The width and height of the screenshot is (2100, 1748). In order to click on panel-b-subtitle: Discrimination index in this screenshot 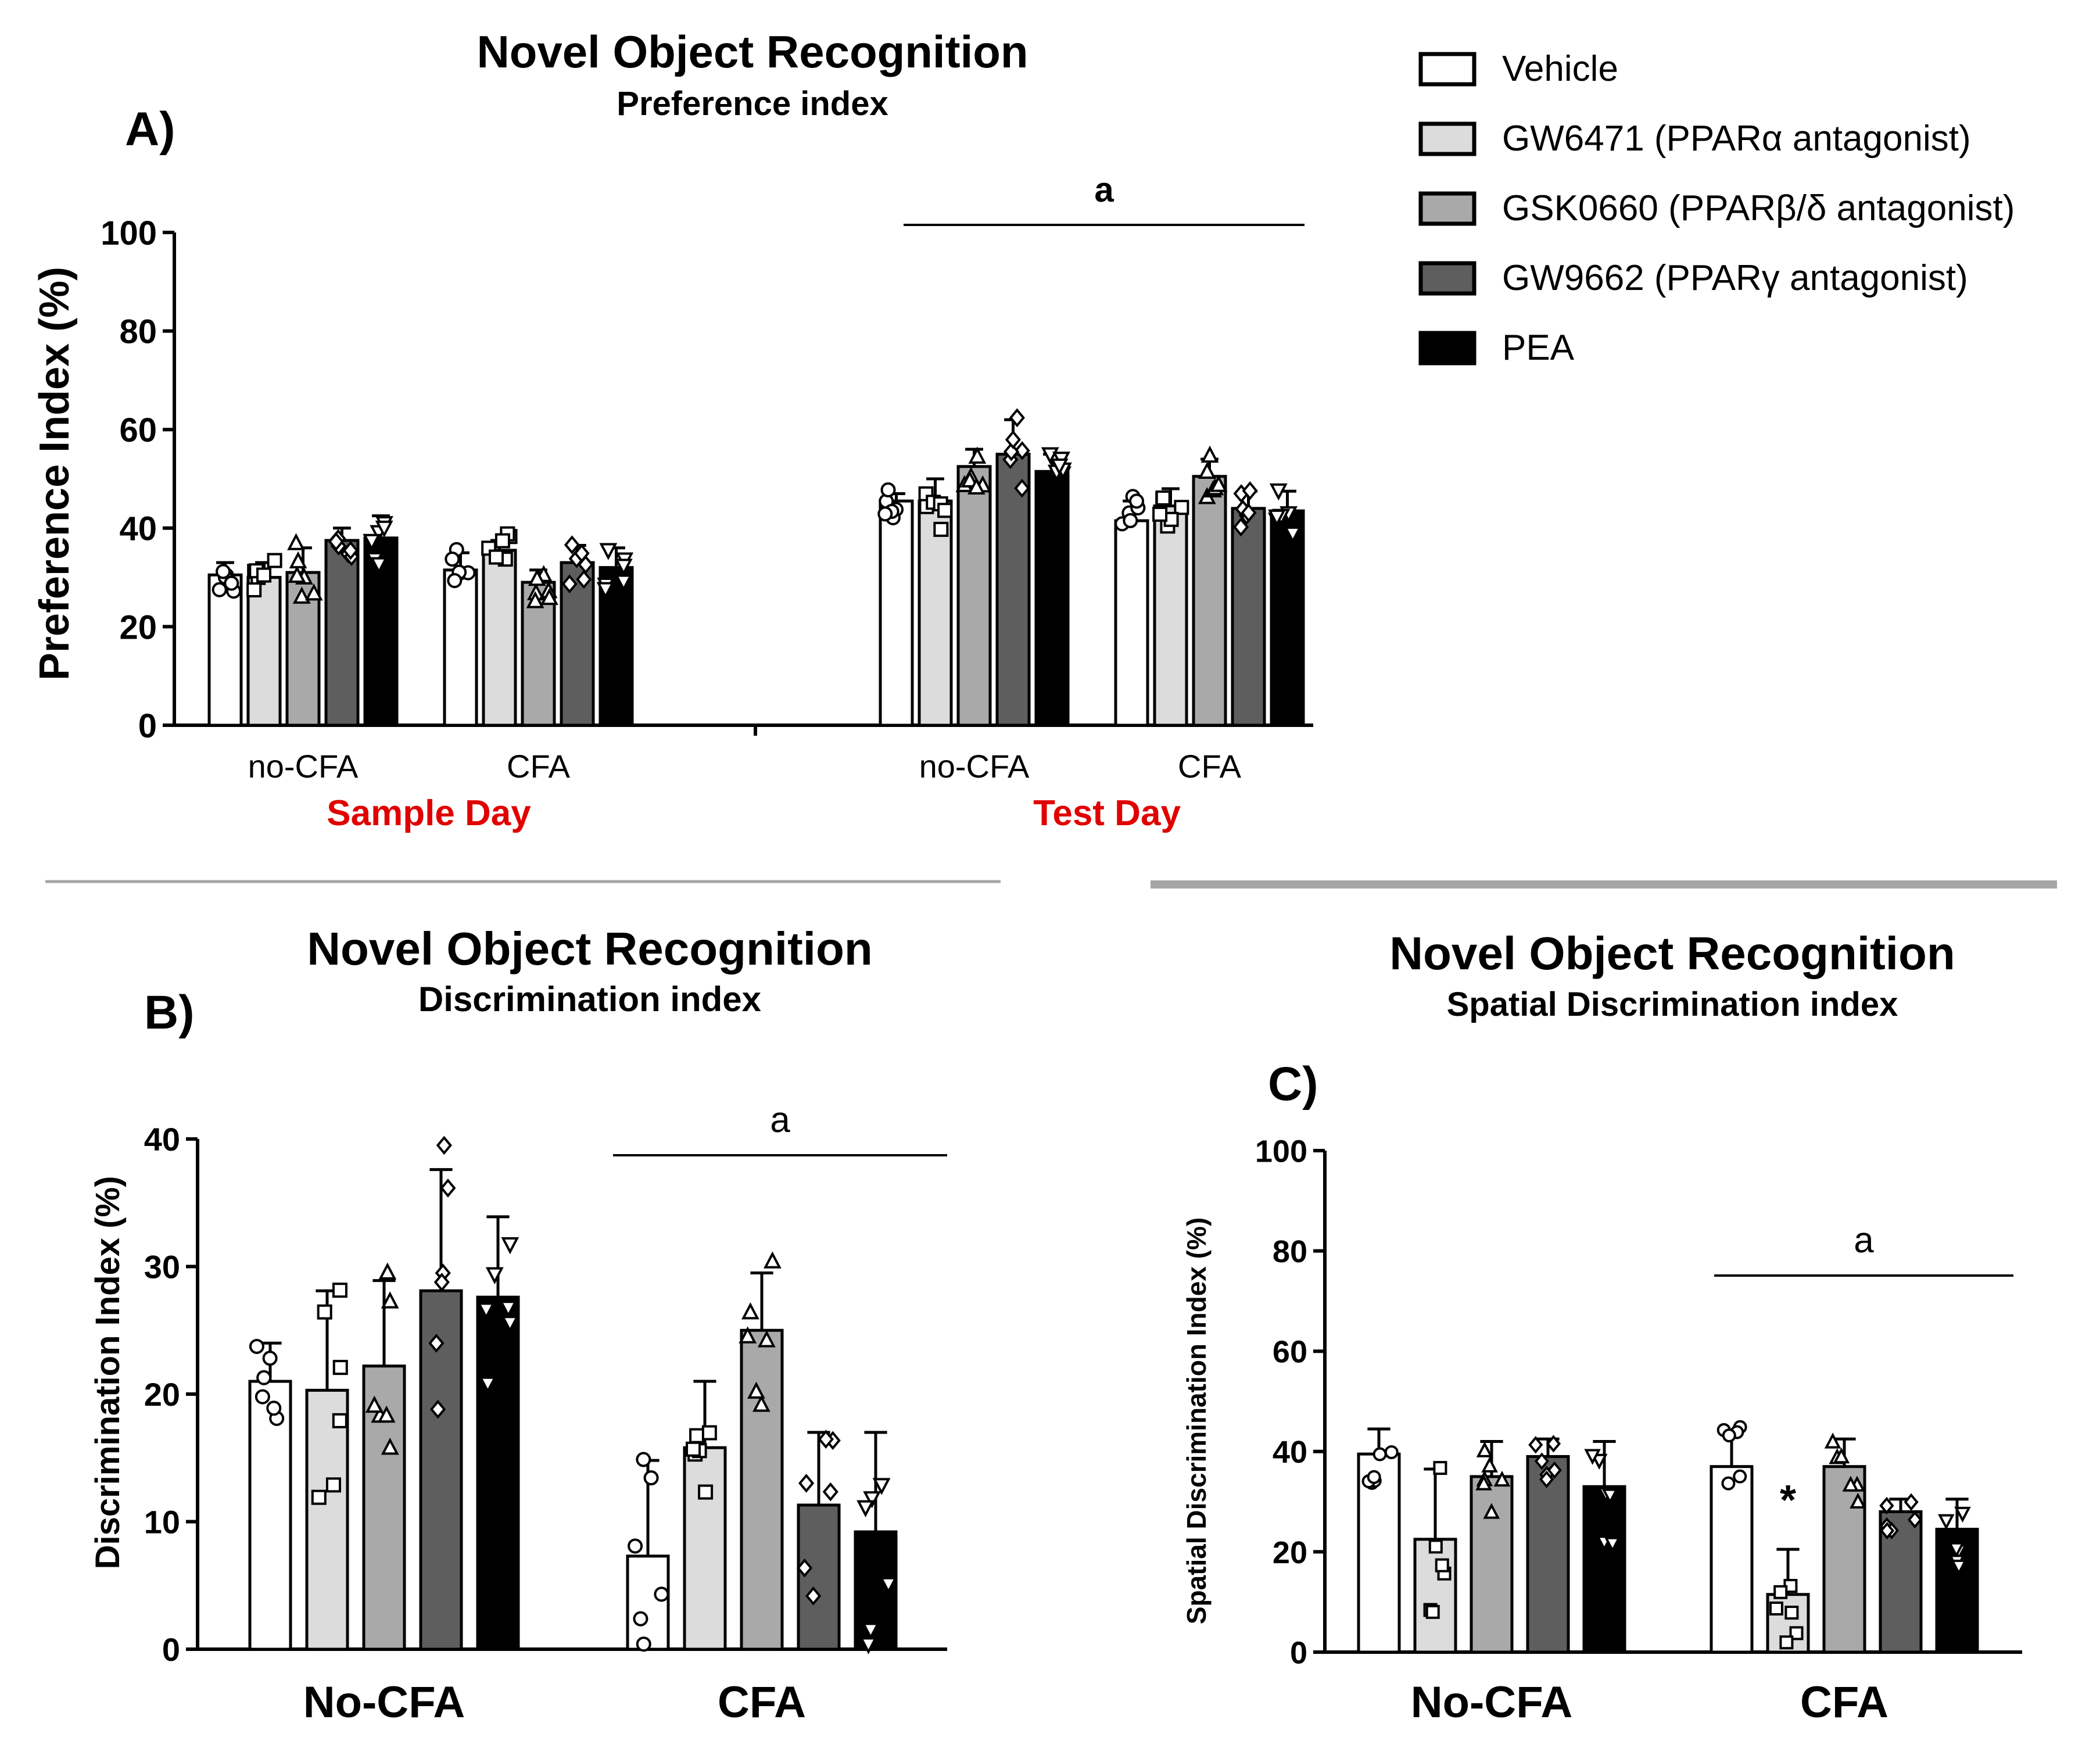, I will do `click(589, 999)`.